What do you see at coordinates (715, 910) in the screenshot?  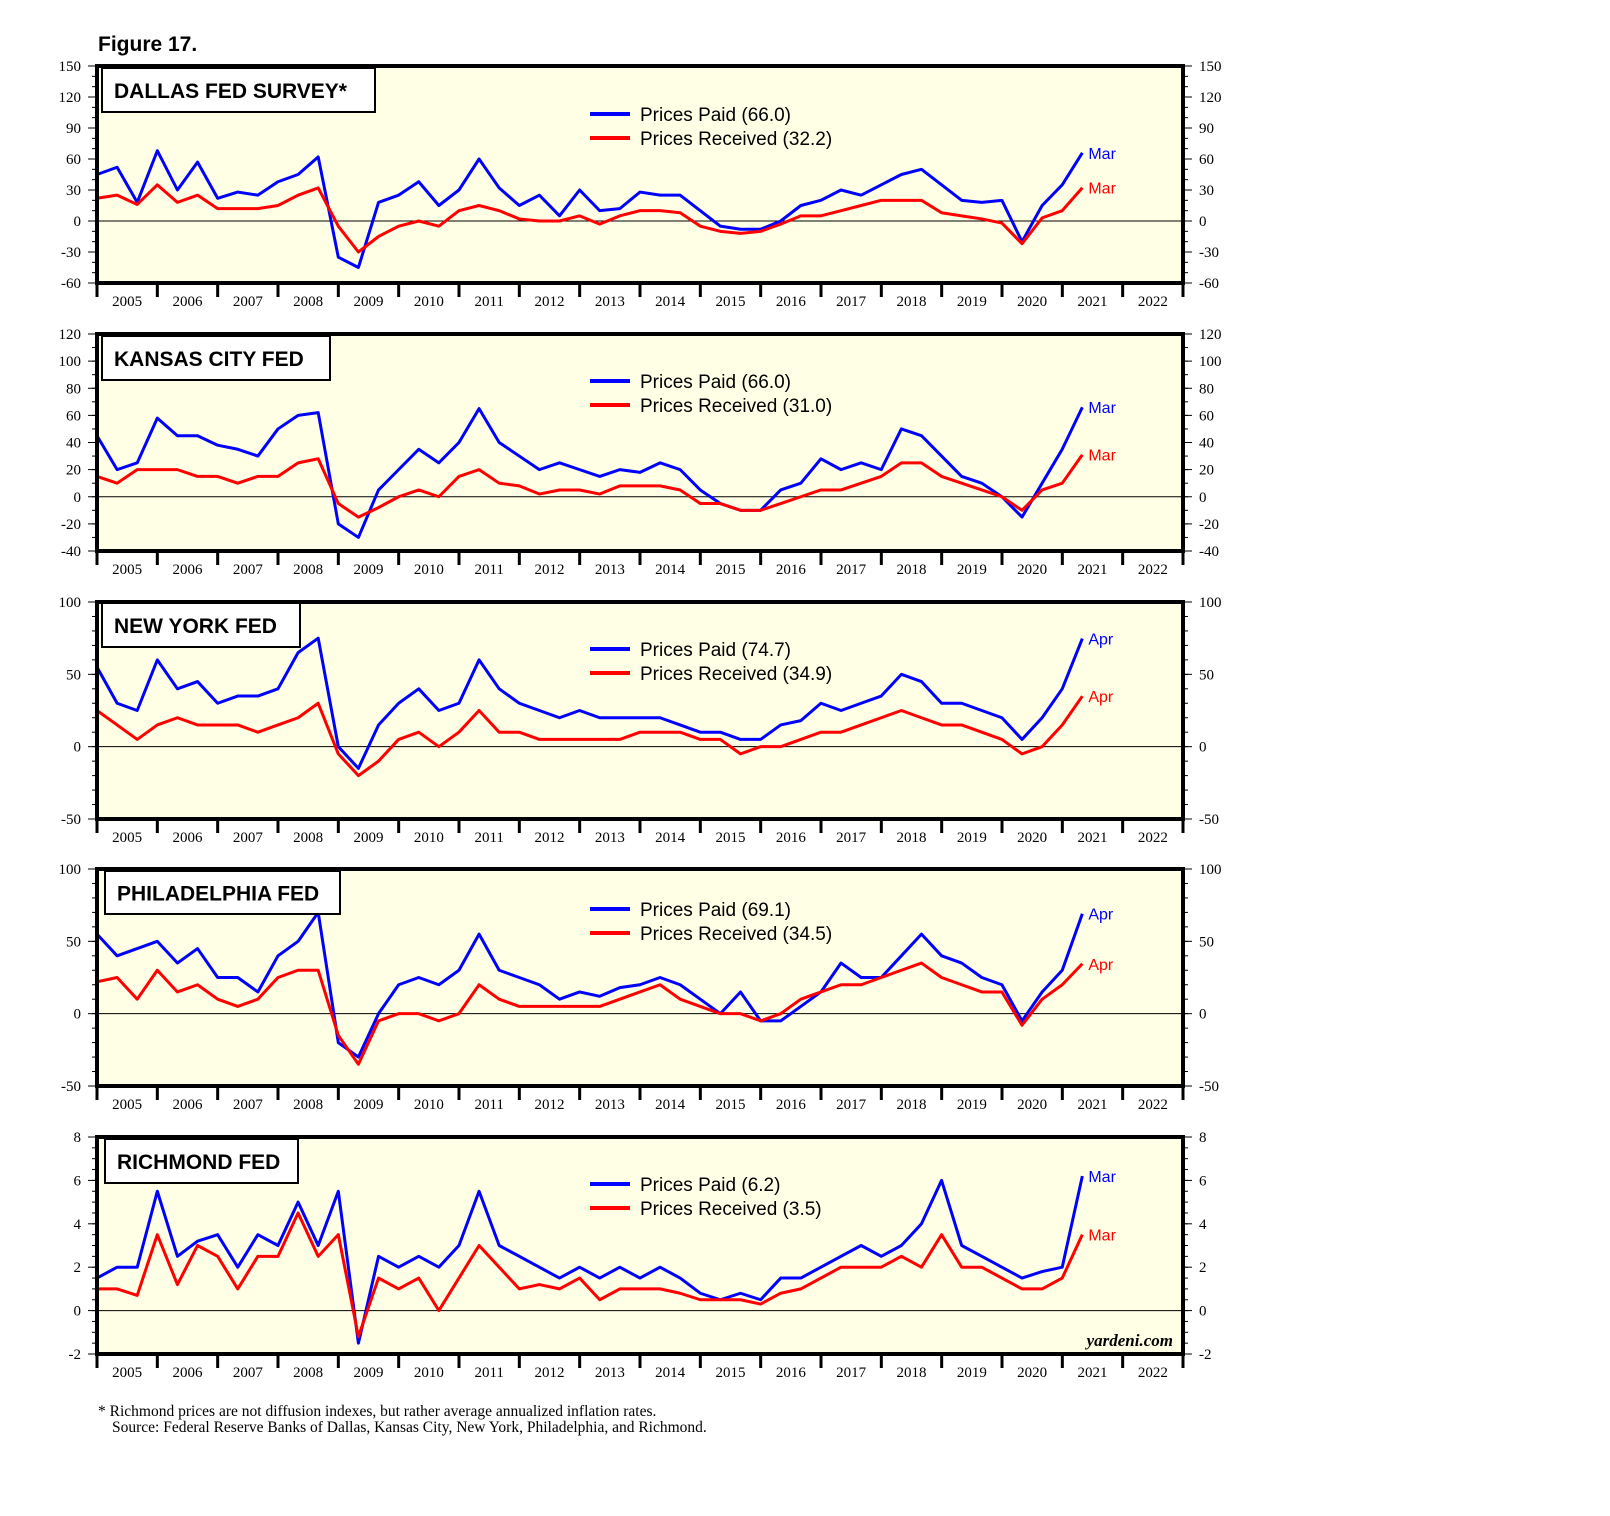 I see `legend-label: Prices Paid (69.1)` at bounding box center [715, 910].